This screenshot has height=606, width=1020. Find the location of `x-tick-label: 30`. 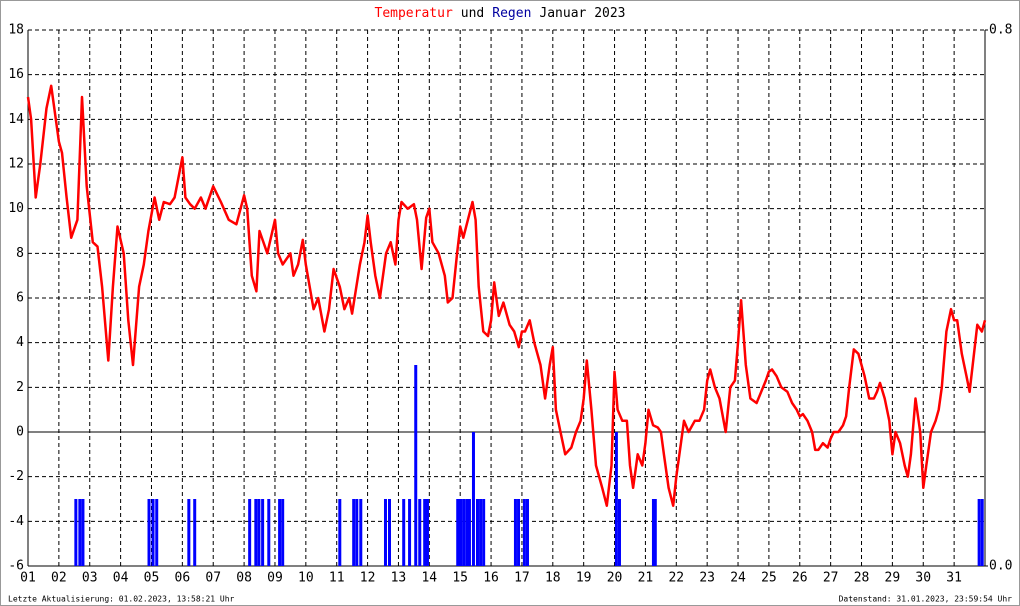

x-tick-label: 30 is located at coordinates (923, 578).